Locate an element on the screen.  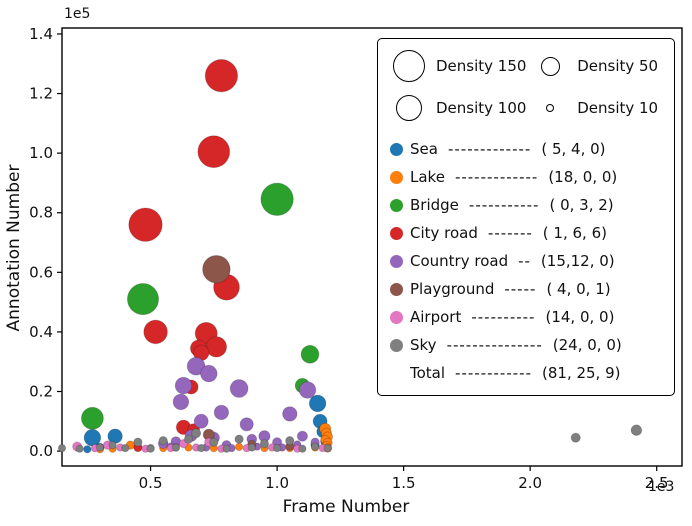
legend-label: Airport is located at coordinates (436, 317).